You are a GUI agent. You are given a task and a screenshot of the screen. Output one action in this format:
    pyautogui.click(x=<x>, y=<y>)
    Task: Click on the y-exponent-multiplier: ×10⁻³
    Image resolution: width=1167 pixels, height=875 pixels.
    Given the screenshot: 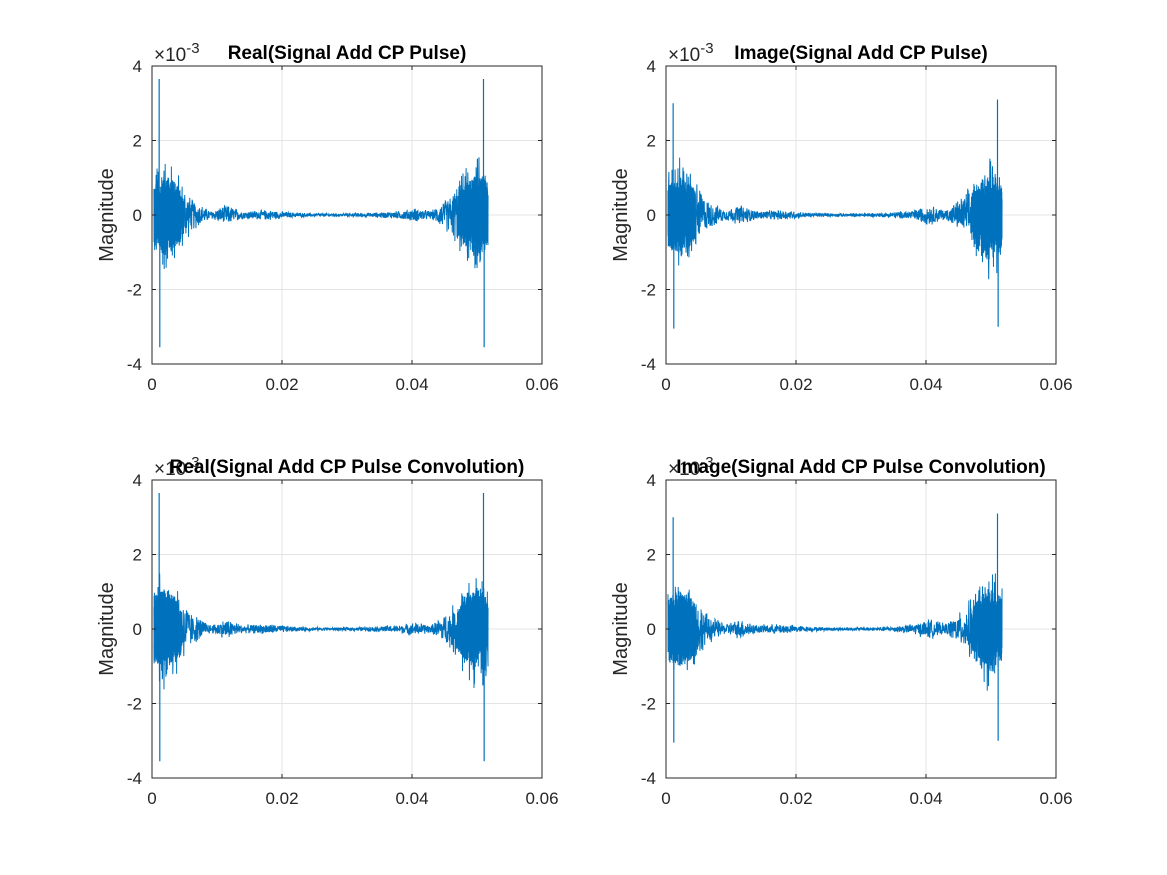 What is the action you would take?
    pyautogui.click(x=177, y=467)
    